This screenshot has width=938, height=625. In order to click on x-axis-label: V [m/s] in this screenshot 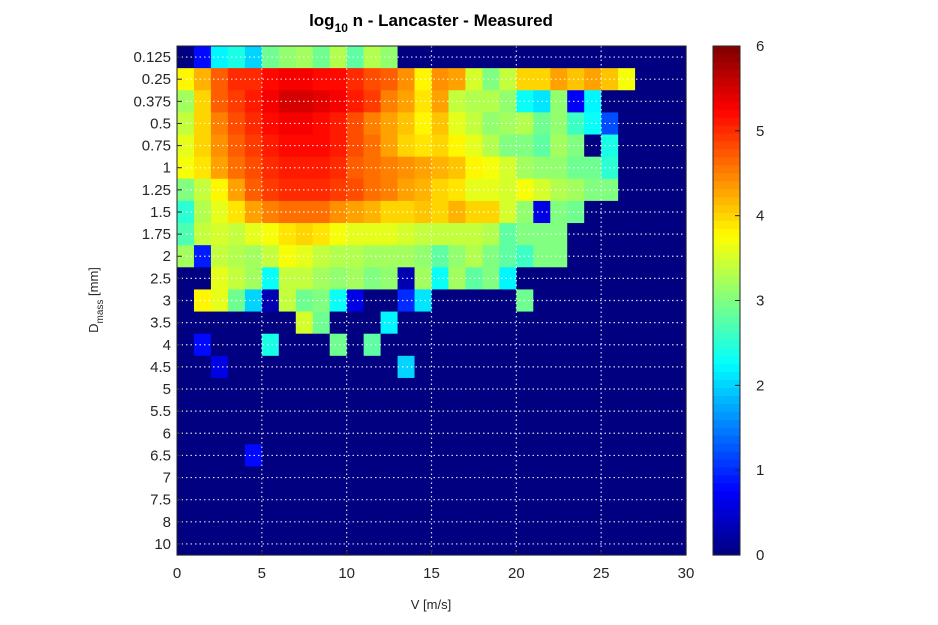, I will do `click(431, 604)`.